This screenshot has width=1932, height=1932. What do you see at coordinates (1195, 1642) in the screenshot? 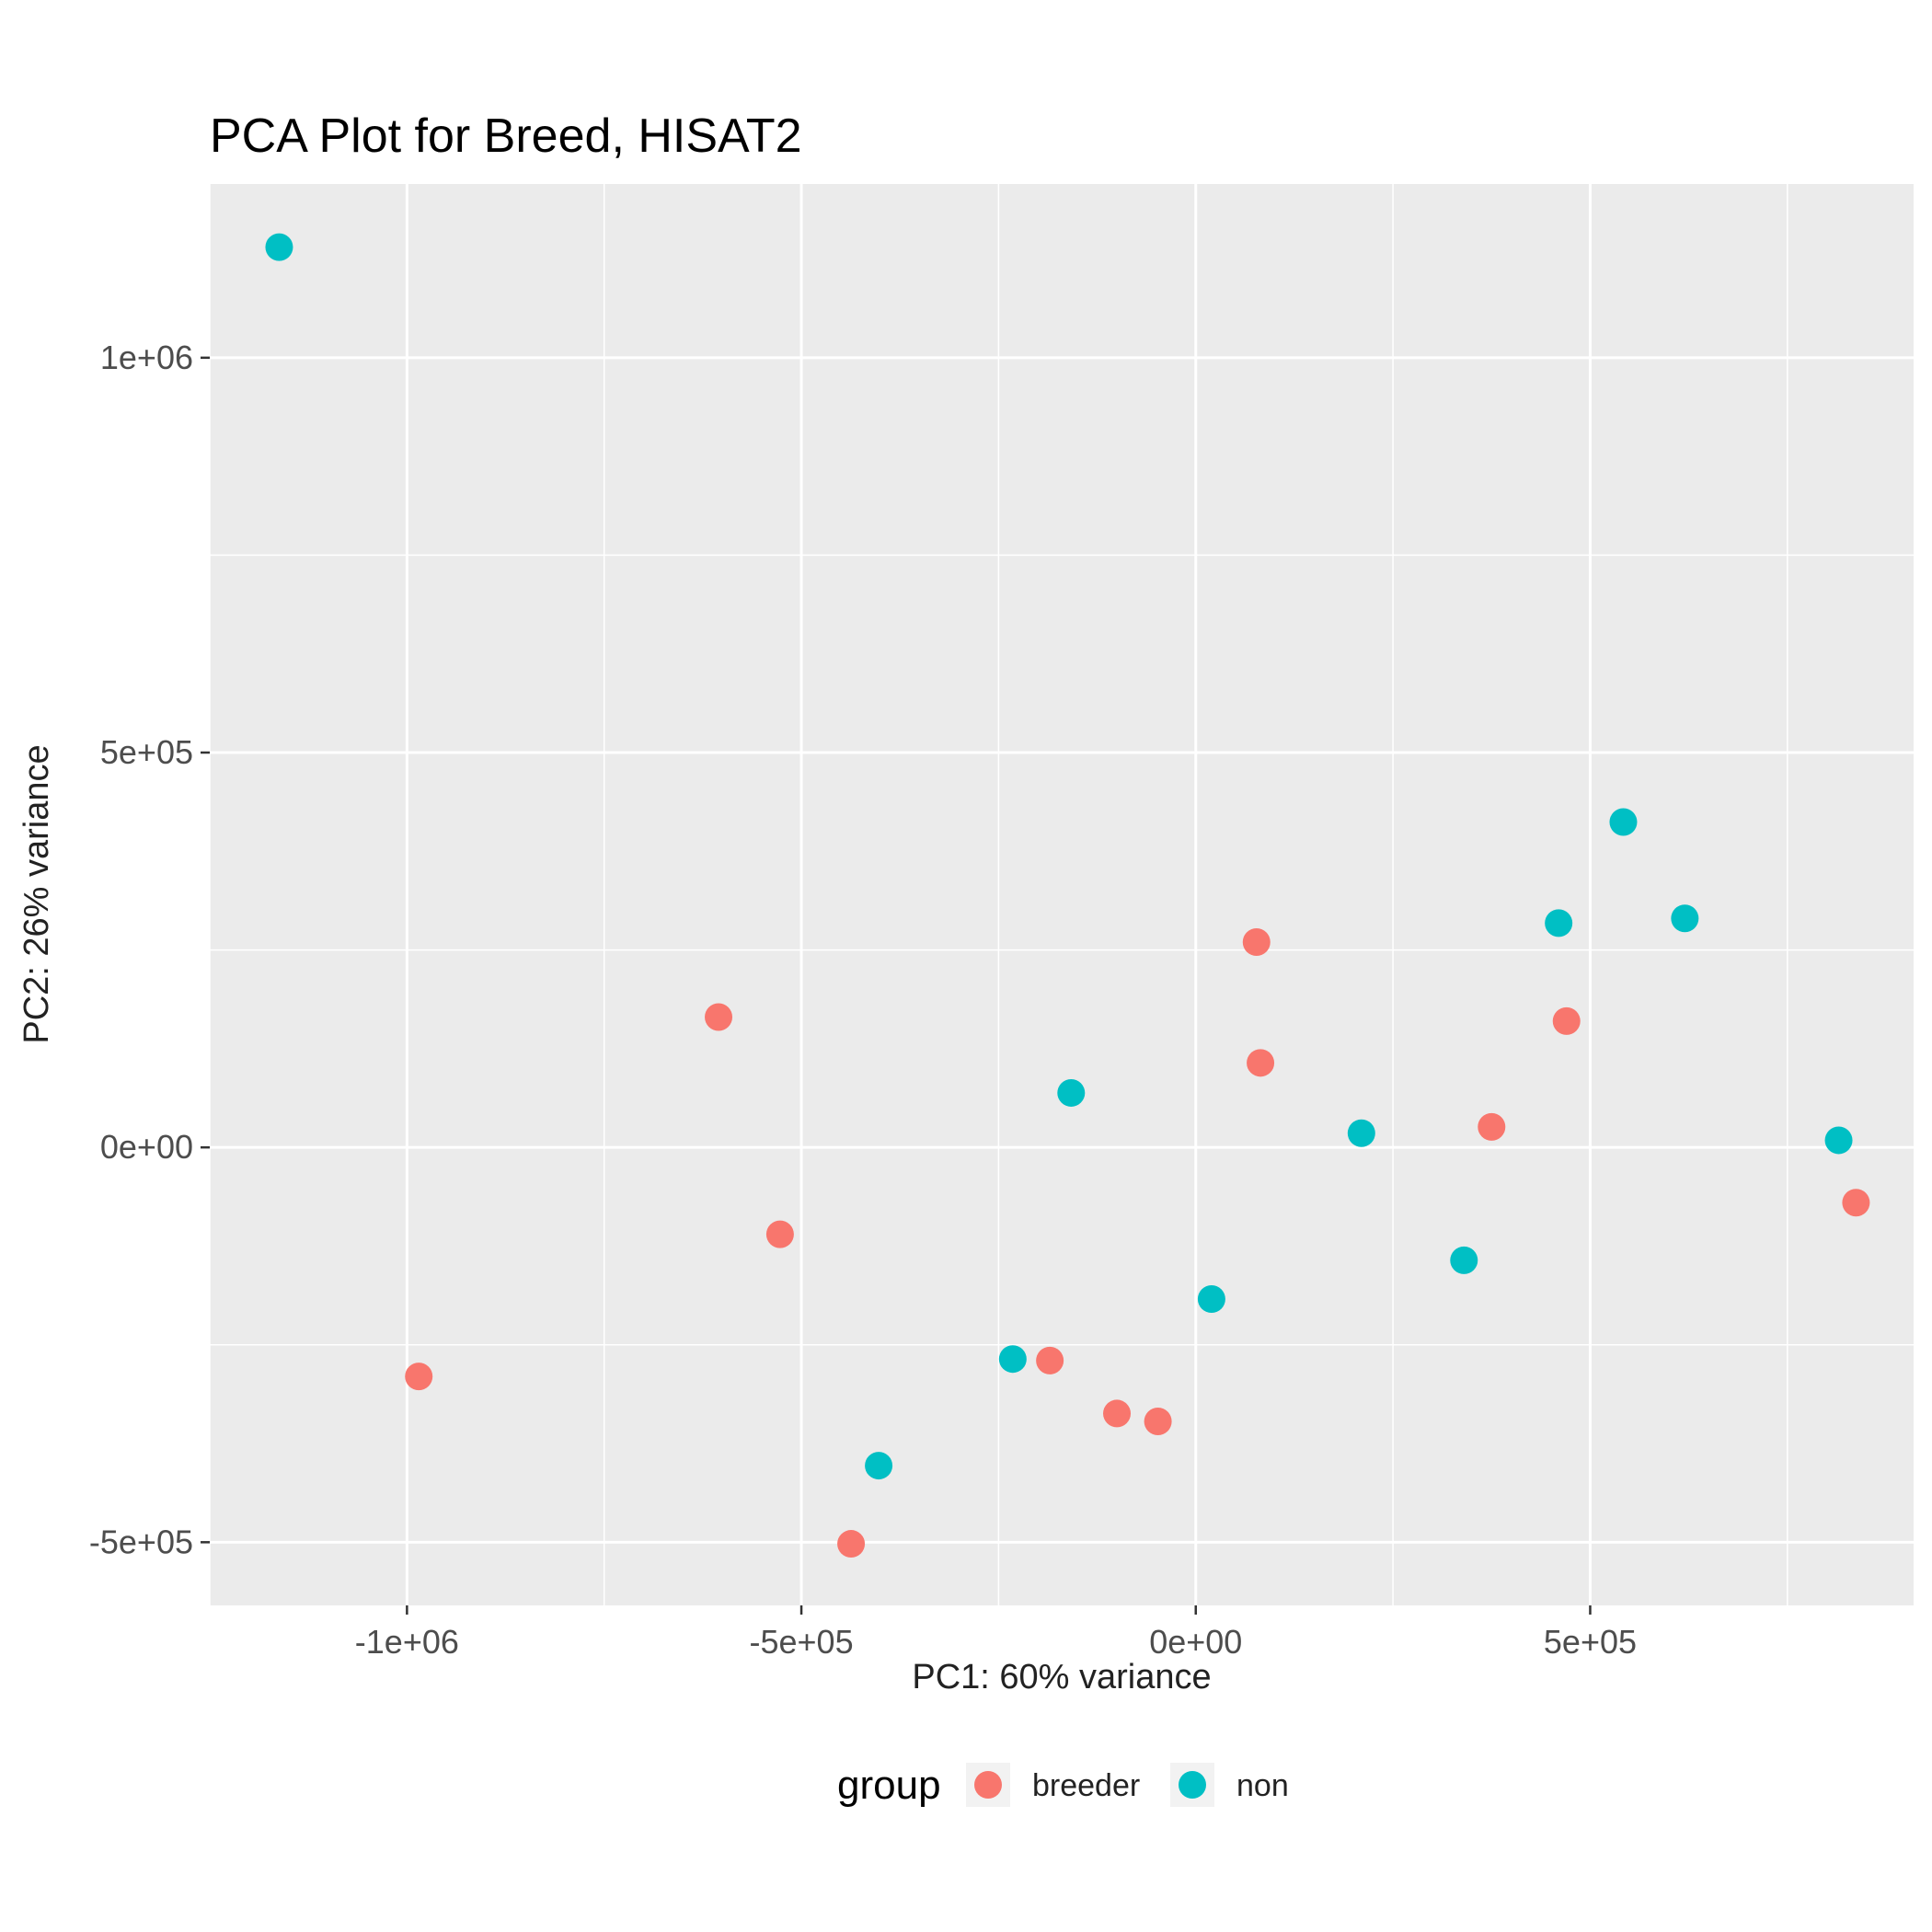
I see `x-tick-label: 0e+00` at bounding box center [1195, 1642].